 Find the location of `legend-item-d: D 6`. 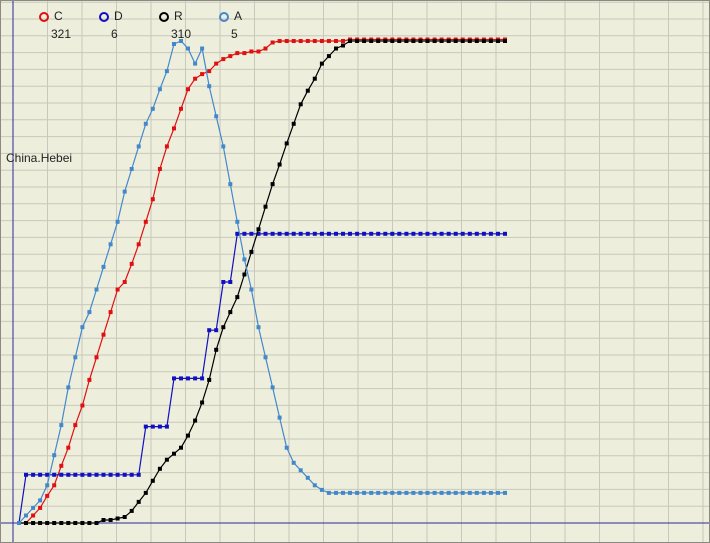

legend-item-d: D 6 is located at coordinates (111, 25).